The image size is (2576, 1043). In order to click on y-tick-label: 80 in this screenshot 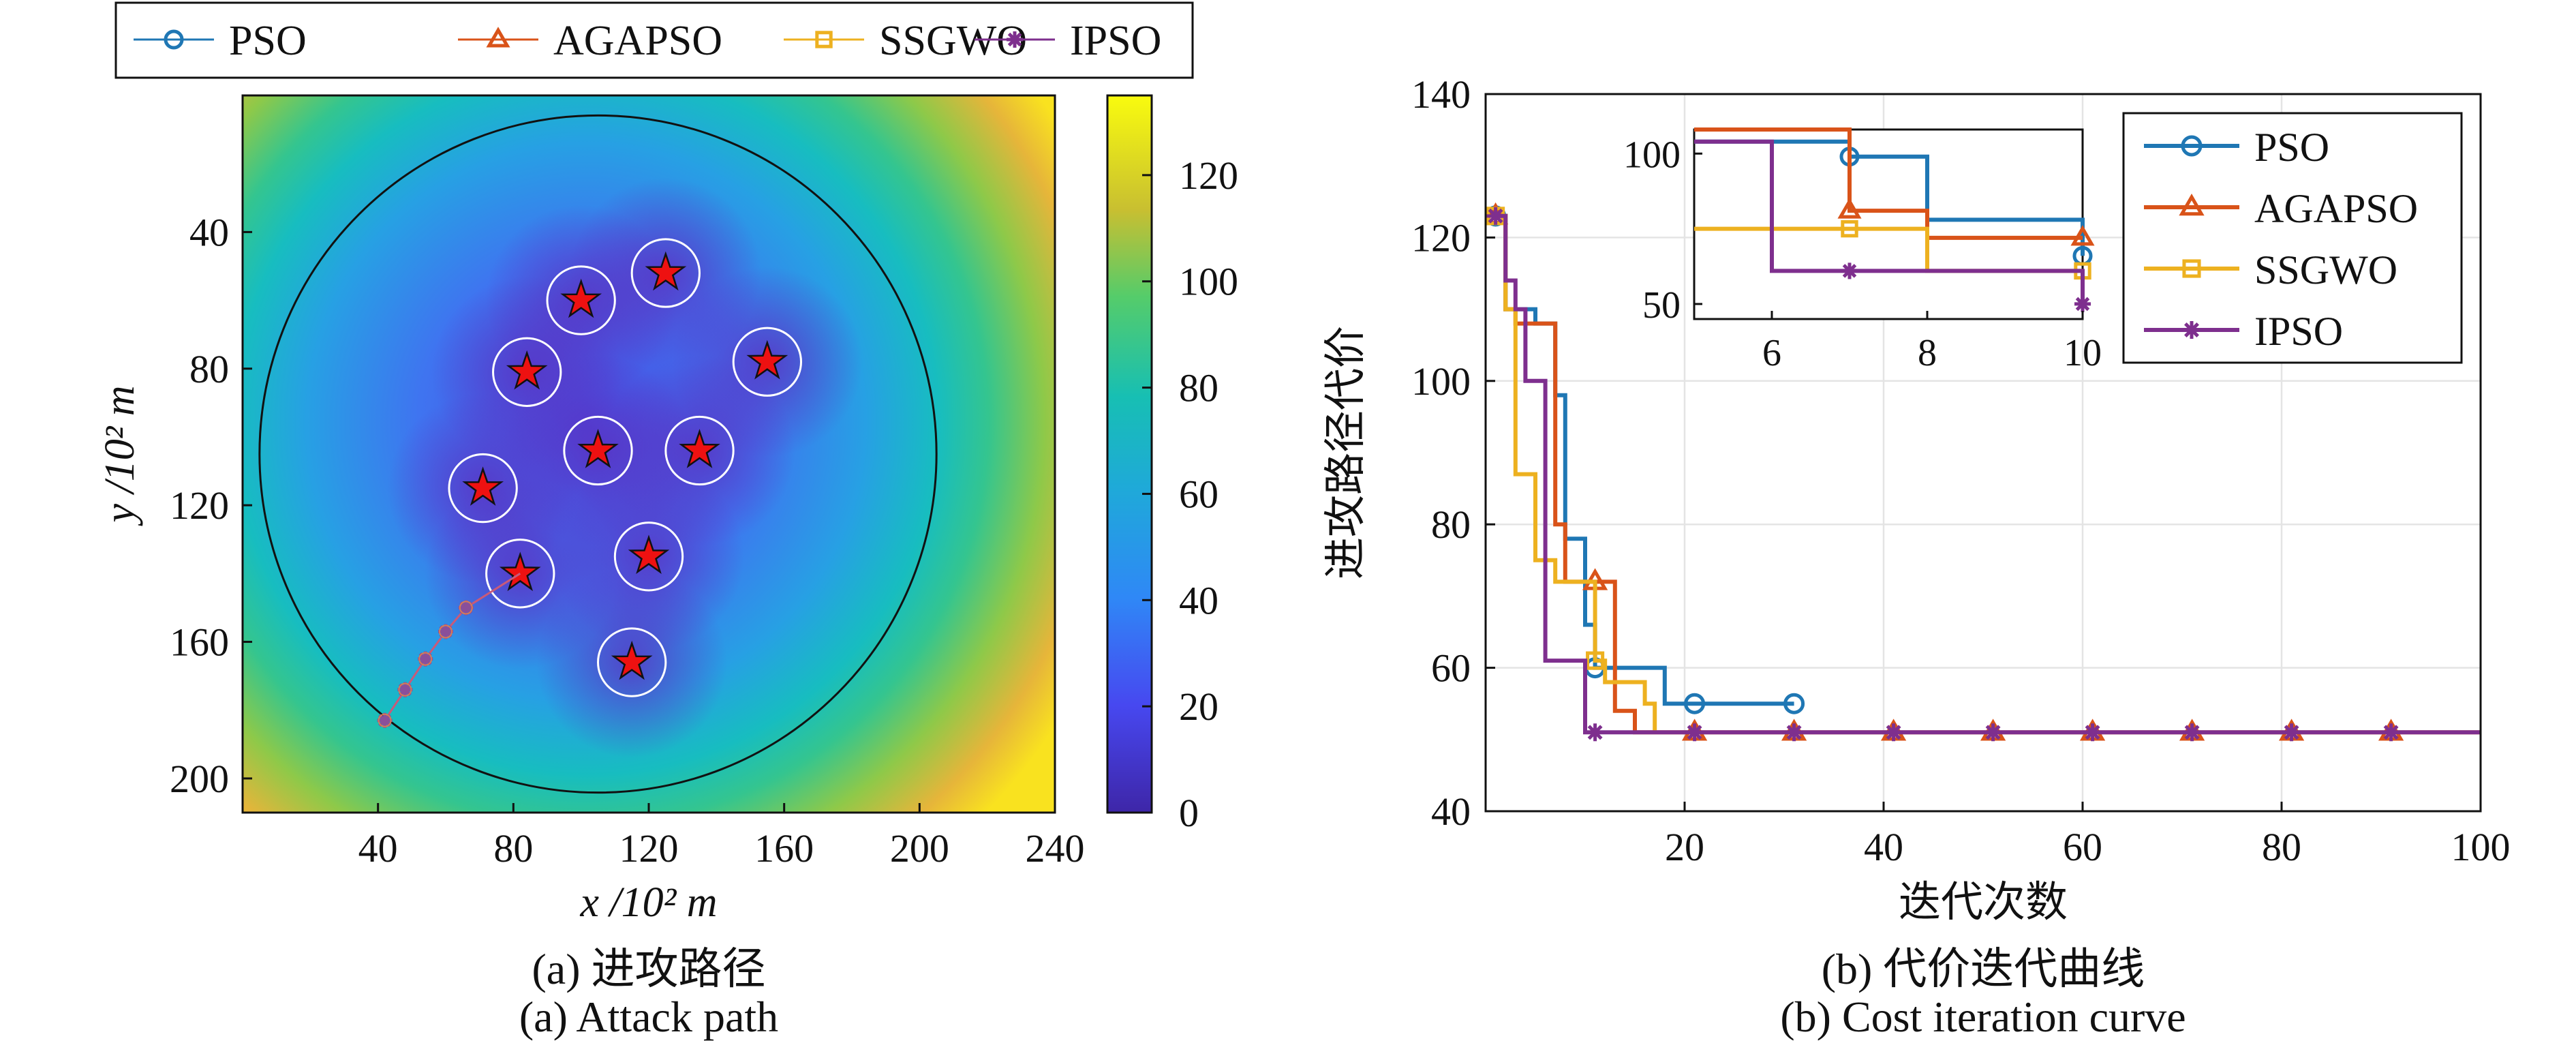, I will do `click(209, 369)`.